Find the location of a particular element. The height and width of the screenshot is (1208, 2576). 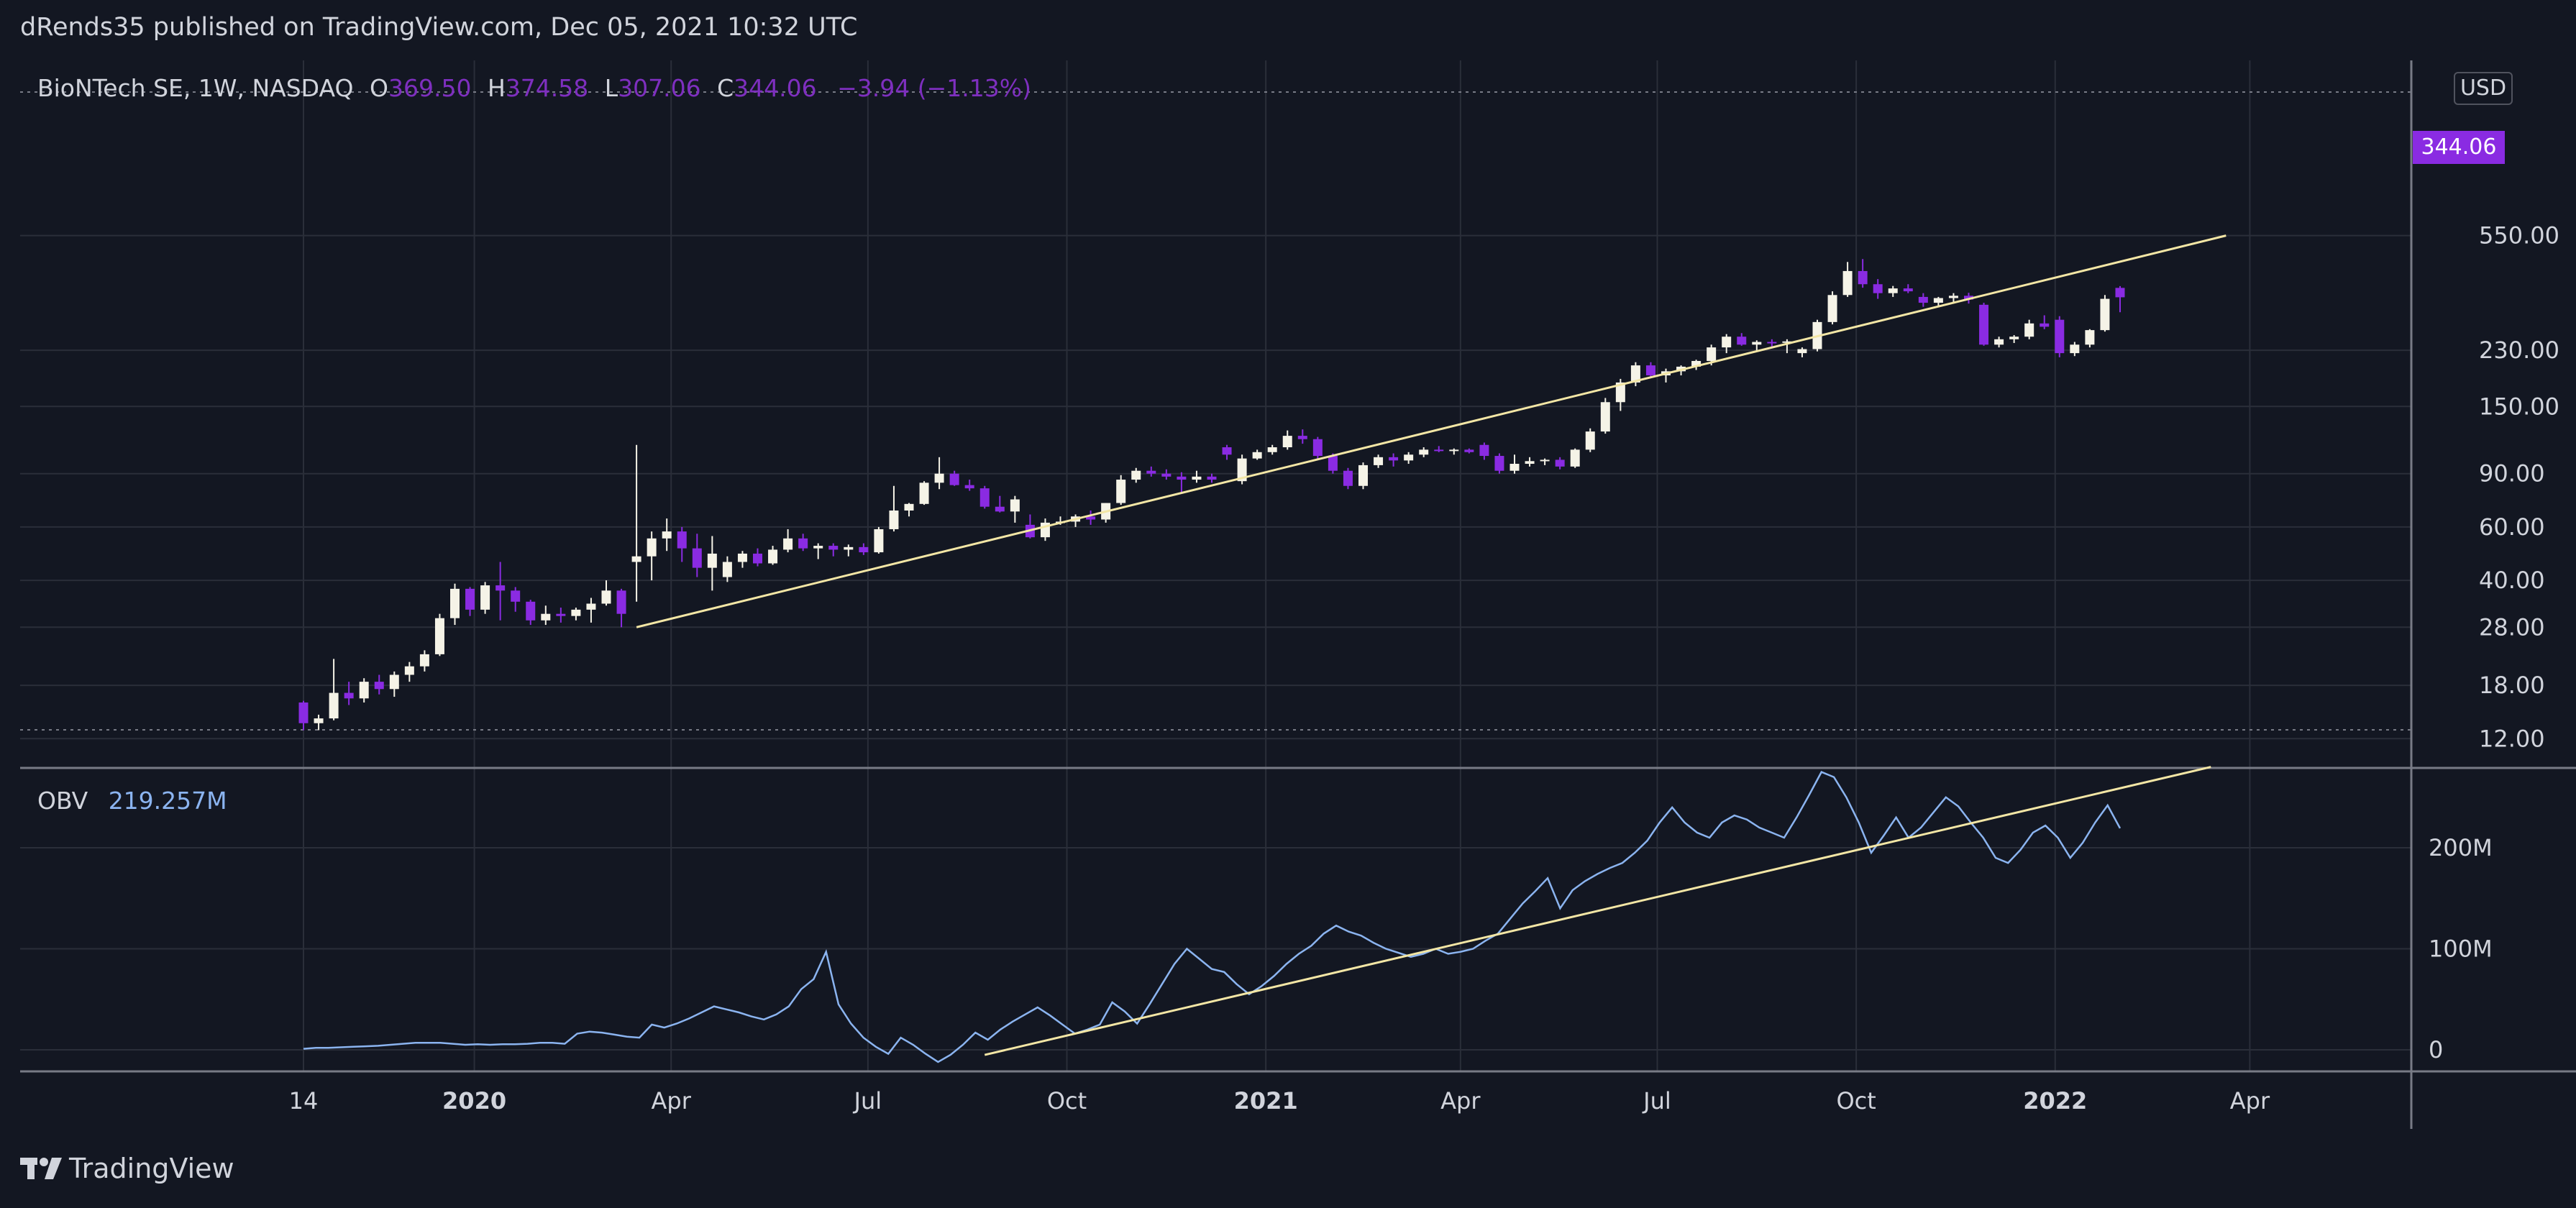

time-axis-label: 2020 is located at coordinates (474, 1101).